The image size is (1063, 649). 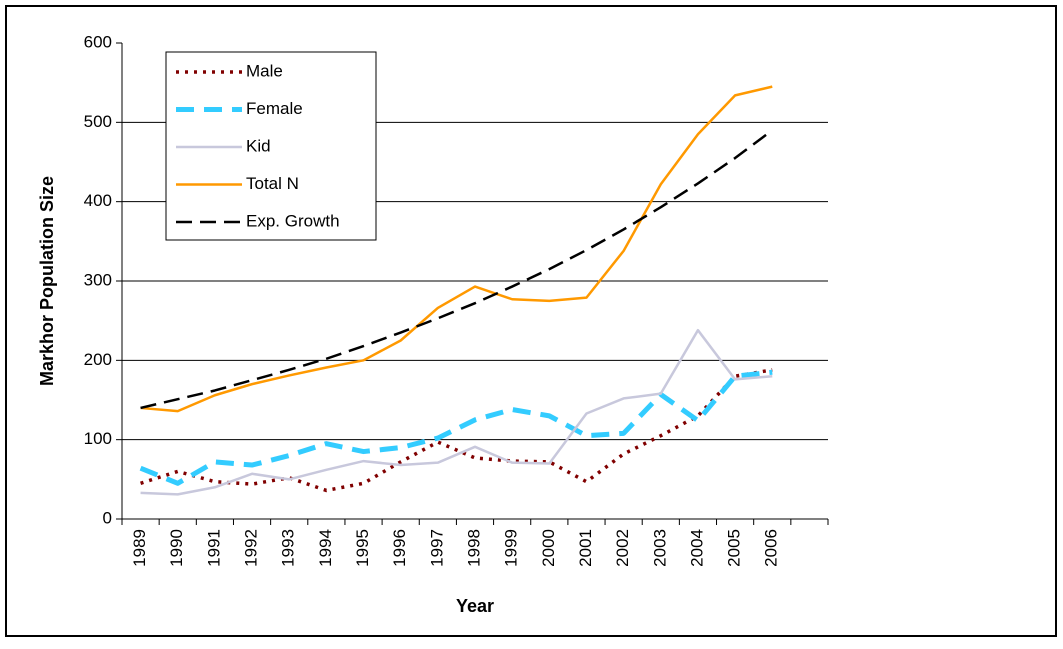 I want to click on x-tick-label: 2000, so click(x=548, y=548).